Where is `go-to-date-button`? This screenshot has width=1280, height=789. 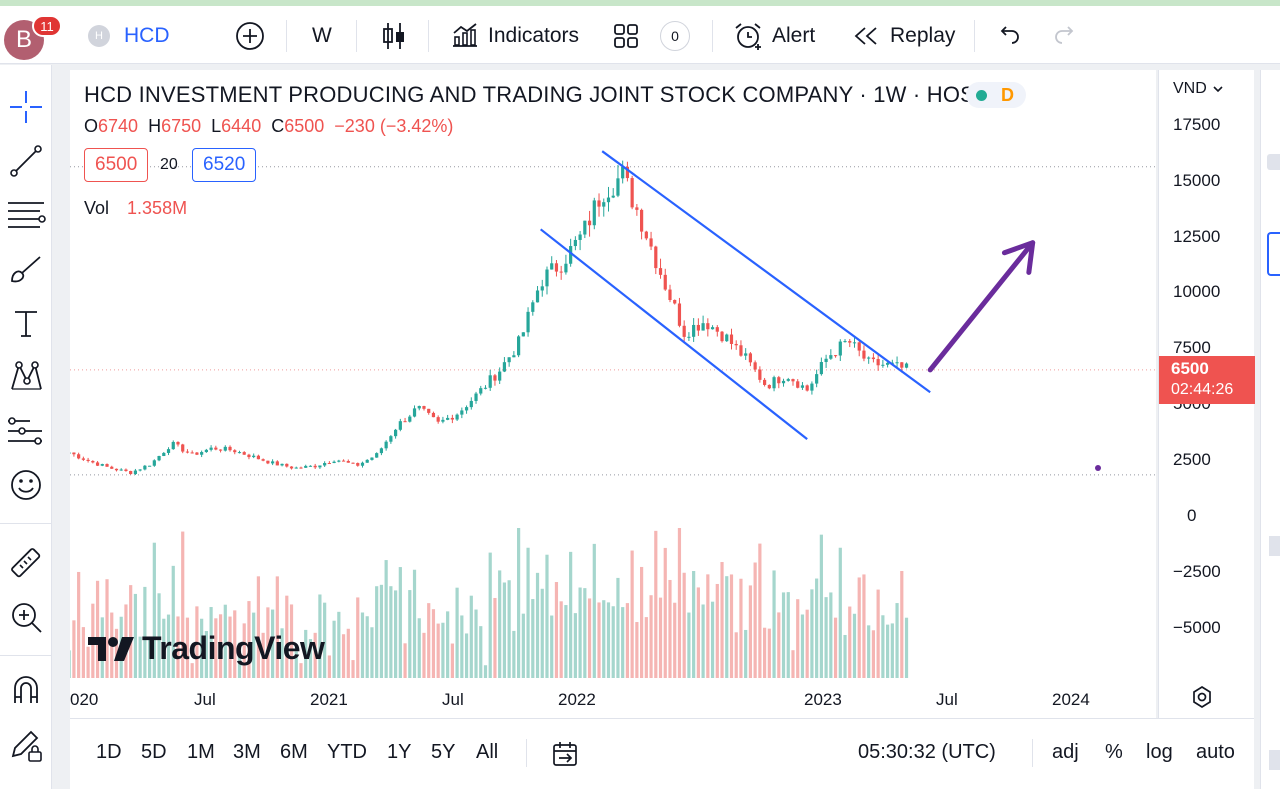 go-to-date-button is located at coordinates (565, 756).